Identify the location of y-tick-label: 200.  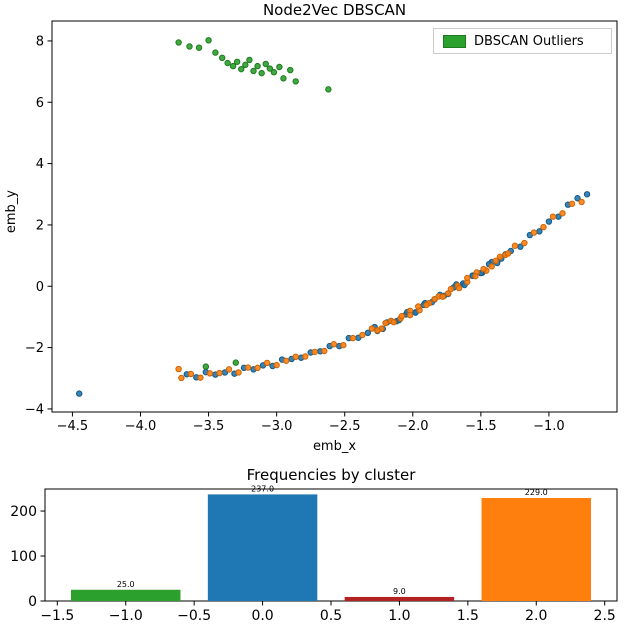
(23, 512).